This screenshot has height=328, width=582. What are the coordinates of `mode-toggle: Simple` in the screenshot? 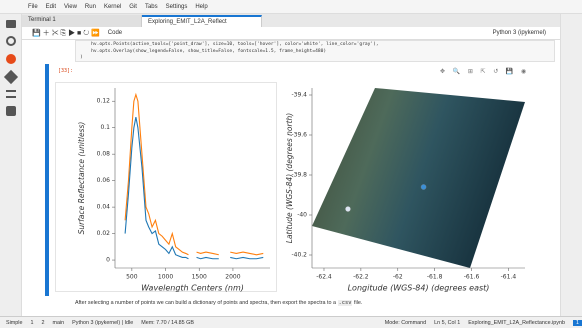 It's located at (14, 322).